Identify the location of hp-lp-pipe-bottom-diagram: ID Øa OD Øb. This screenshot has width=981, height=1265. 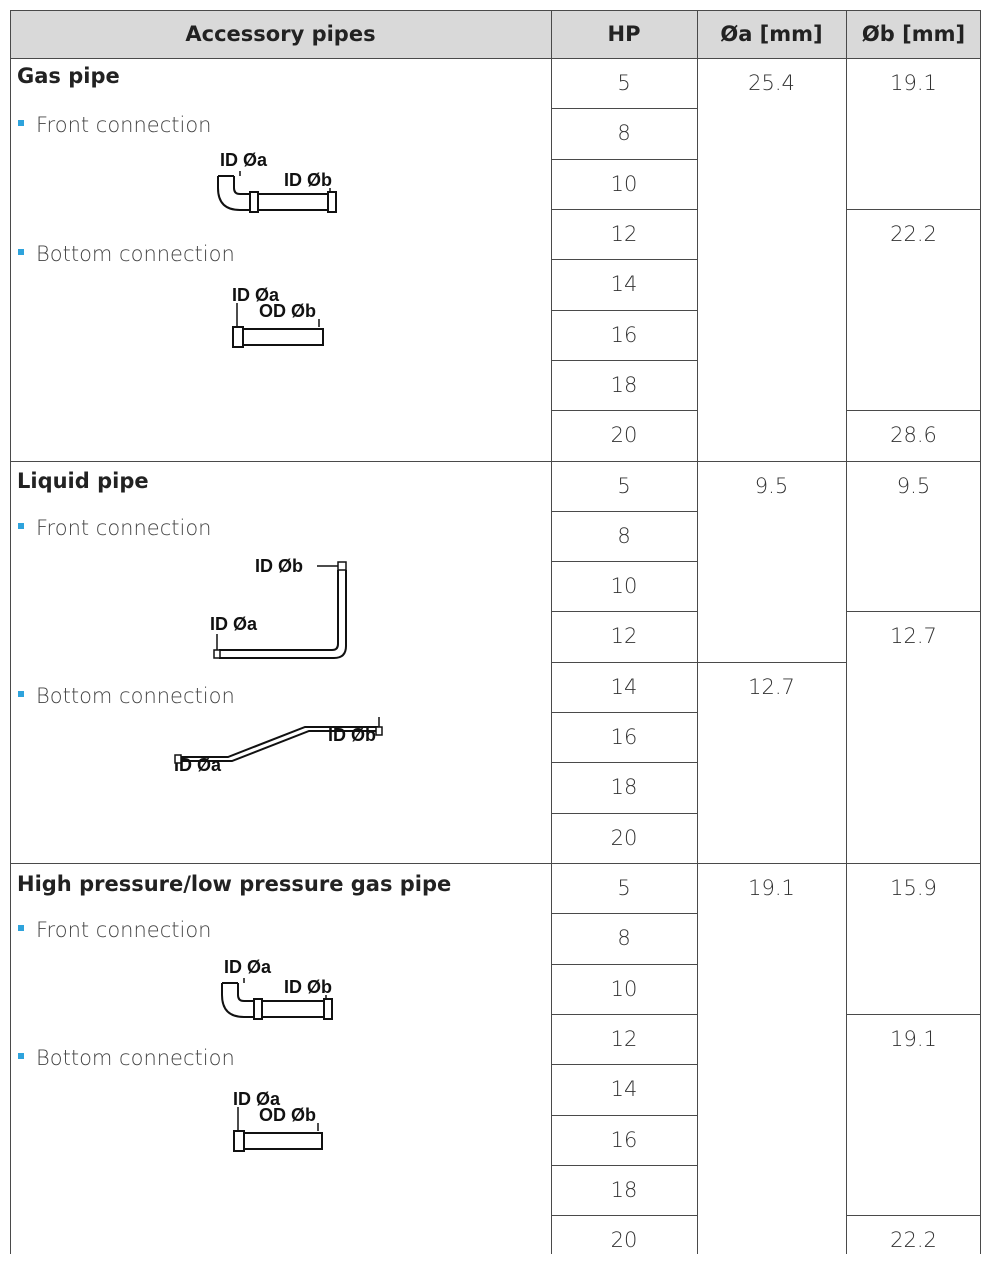
(278, 1120).